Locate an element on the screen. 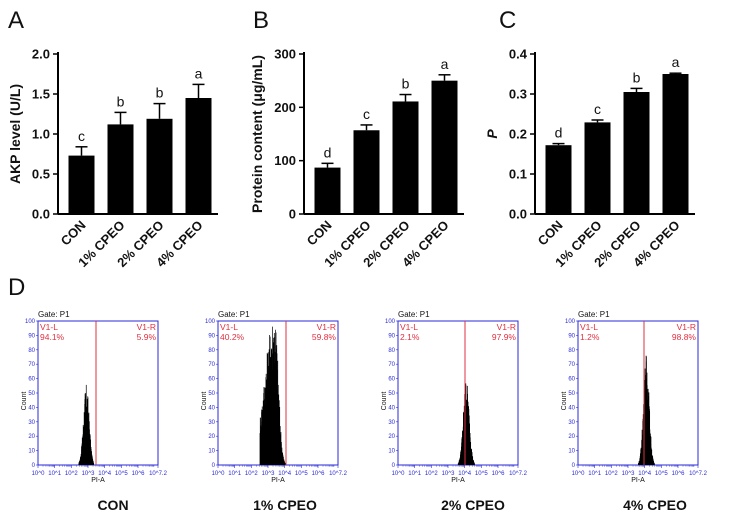 The width and height of the screenshot is (742, 521). x-tick-label: 10^7.2 is located at coordinates (518, 474).